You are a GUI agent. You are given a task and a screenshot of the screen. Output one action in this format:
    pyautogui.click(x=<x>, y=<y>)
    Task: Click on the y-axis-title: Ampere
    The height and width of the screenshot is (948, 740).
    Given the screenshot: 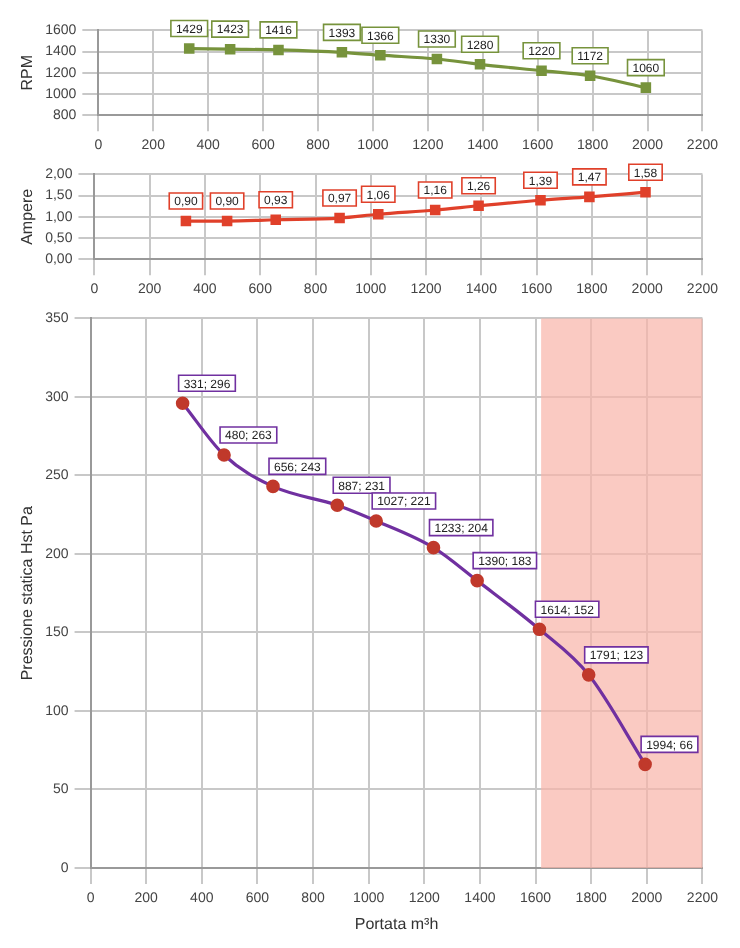 What is the action you would take?
    pyautogui.click(x=27, y=216)
    